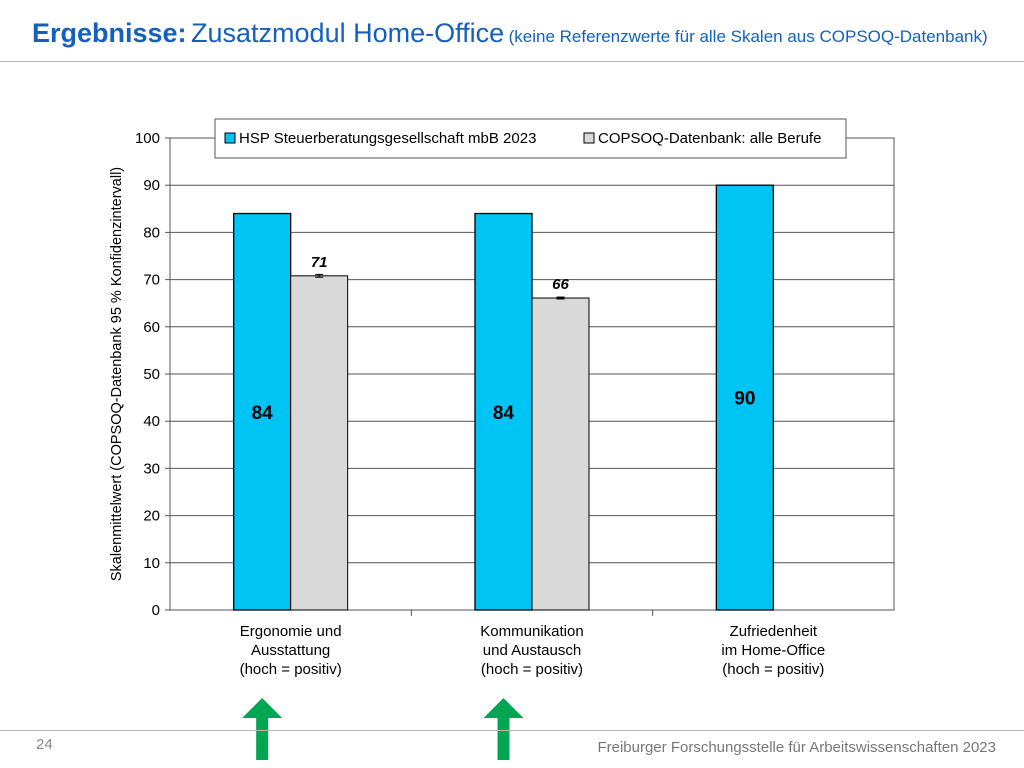 This screenshot has height=768, width=1024. What do you see at coordinates (230, 138) in the screenshot?
I see `legend-swatch-hsp` at bounding box center [230, 138].